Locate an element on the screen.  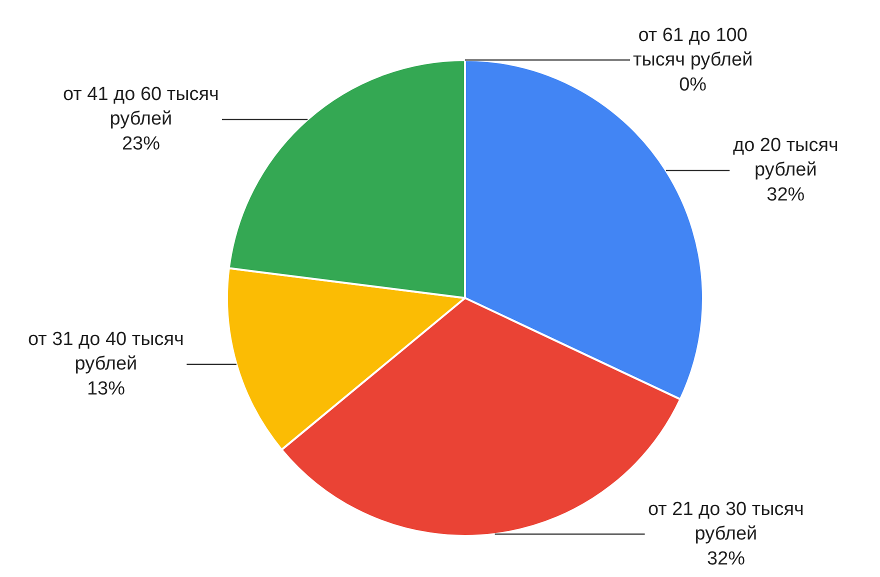
data-label: 23% is located at coordinates (141, 143).